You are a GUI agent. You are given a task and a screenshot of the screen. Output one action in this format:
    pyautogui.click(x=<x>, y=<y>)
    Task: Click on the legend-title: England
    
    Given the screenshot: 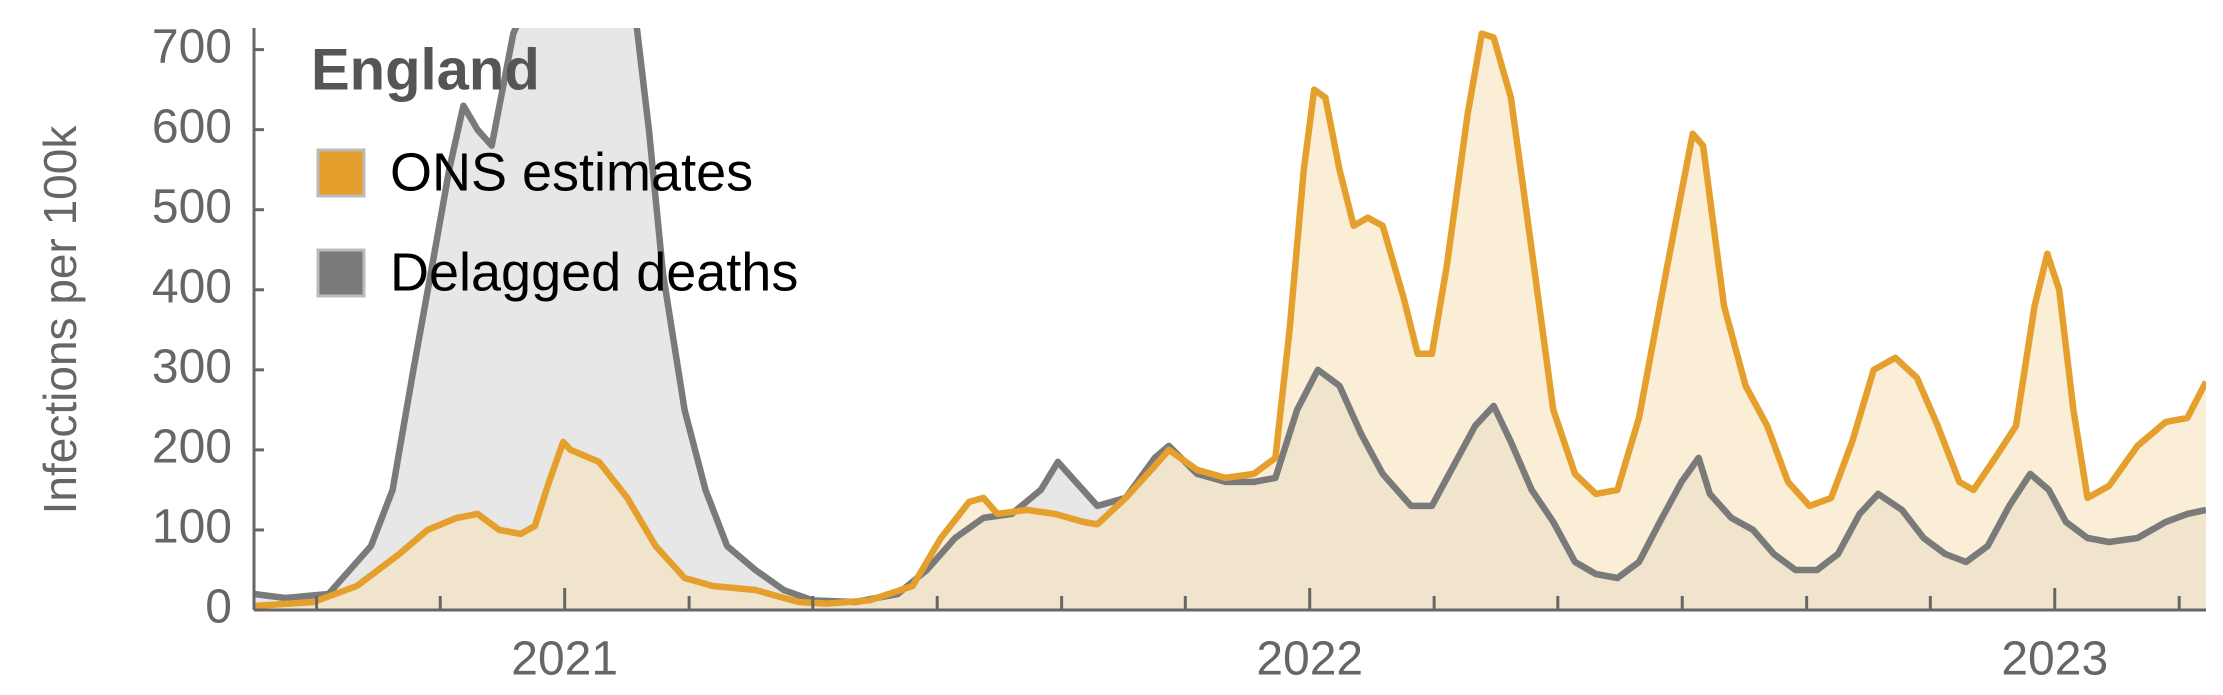 What is the action you would take?
    pyautogui.click(x=425, y=69)
    